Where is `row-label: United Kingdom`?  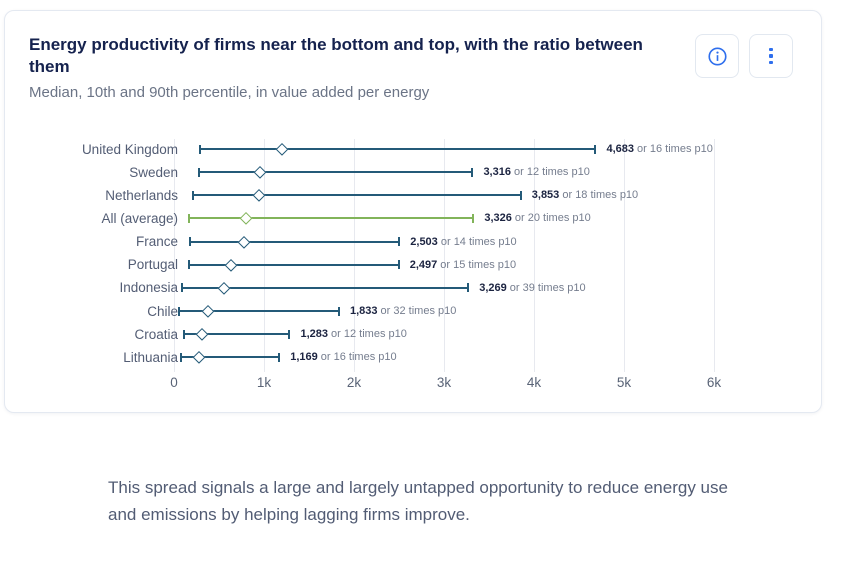
row-label: United Kingdom is located at coordinates (129, 149).